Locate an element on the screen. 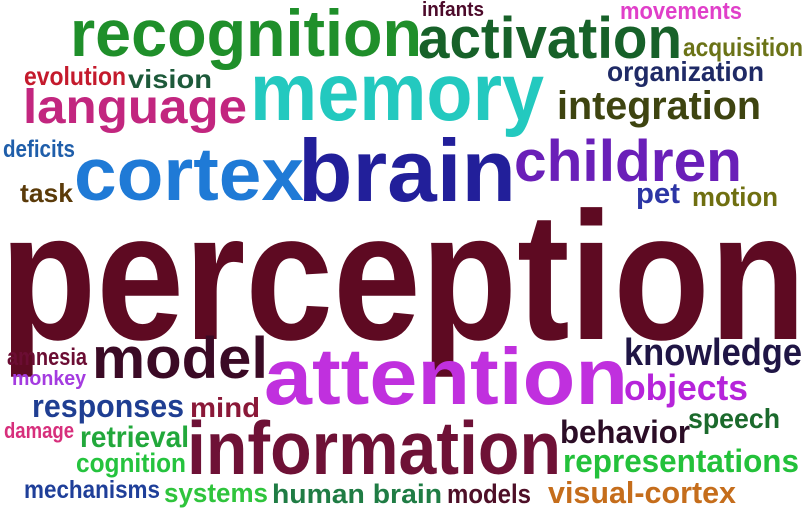  word-information: information is located at coordinates (374, 448).